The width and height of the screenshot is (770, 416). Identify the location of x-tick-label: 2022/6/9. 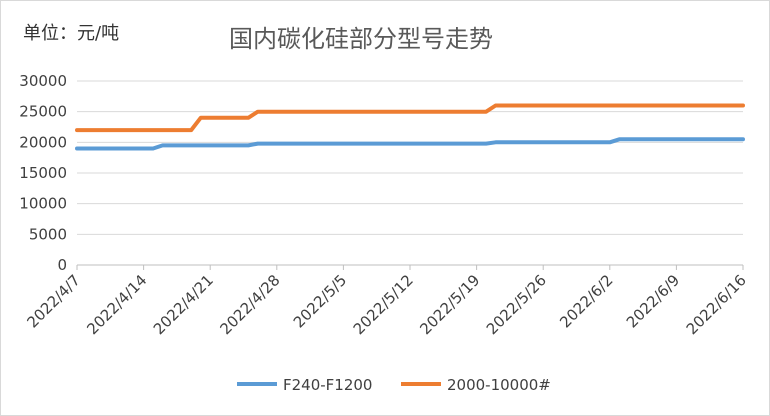
(653, 301).